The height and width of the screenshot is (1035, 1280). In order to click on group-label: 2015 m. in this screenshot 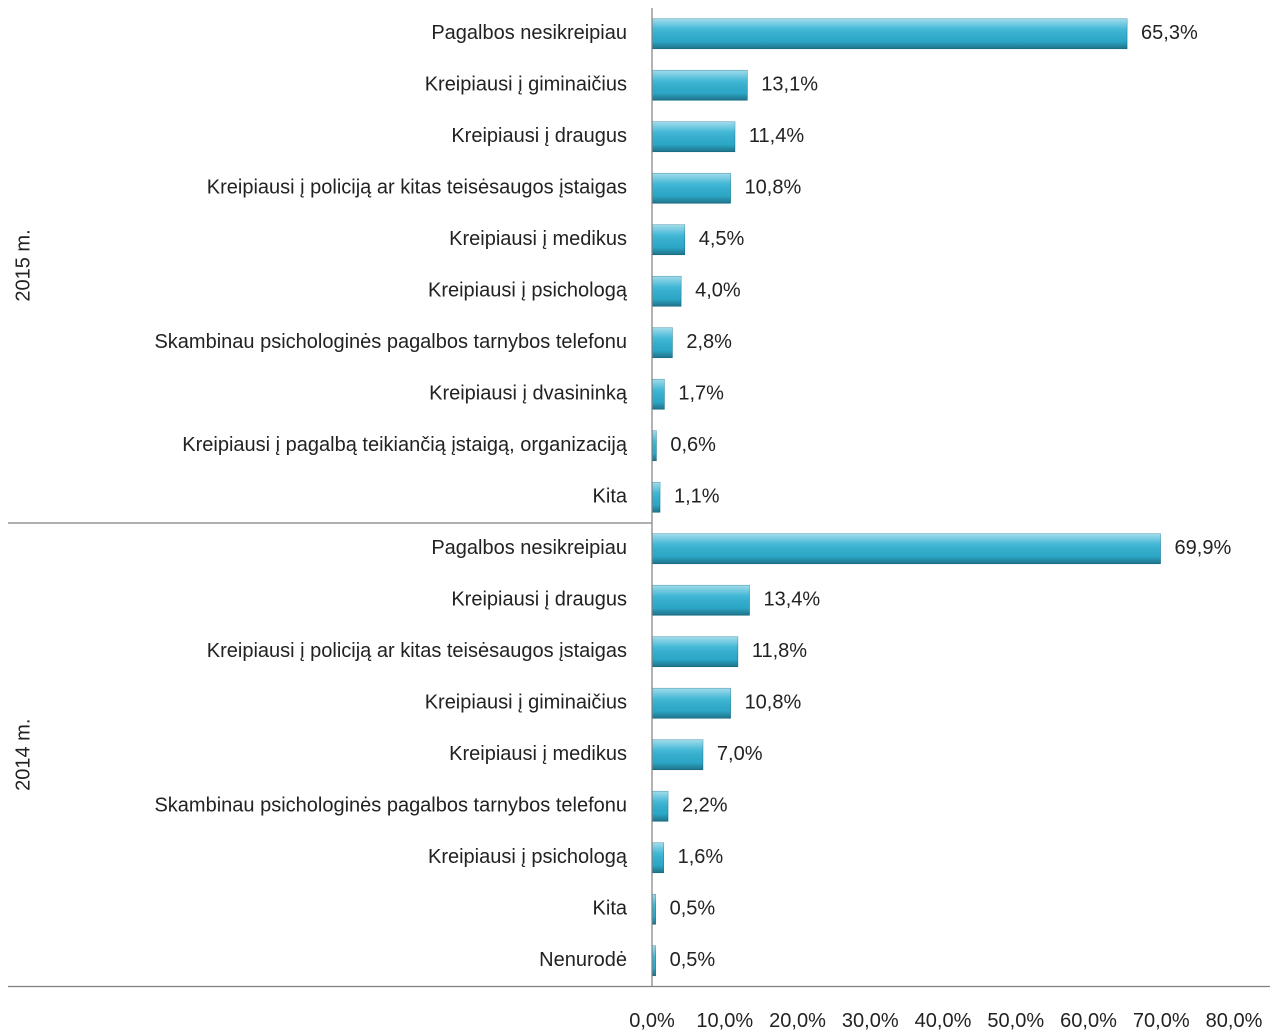, I will do `click(23, 265)`.